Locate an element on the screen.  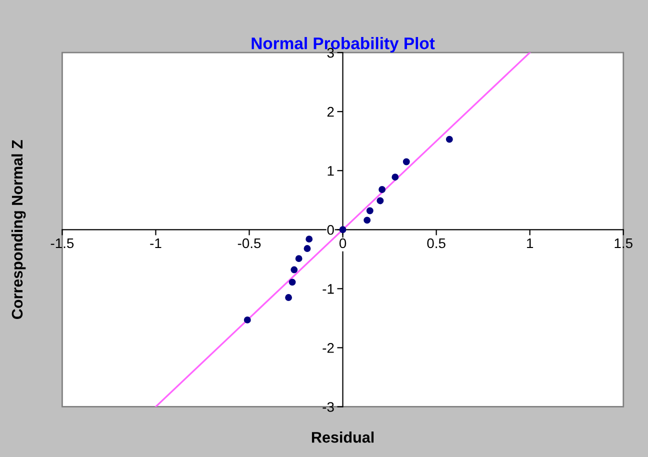
y-axis-title: Corresponding Normal Z is located at coordinates (18, 229).